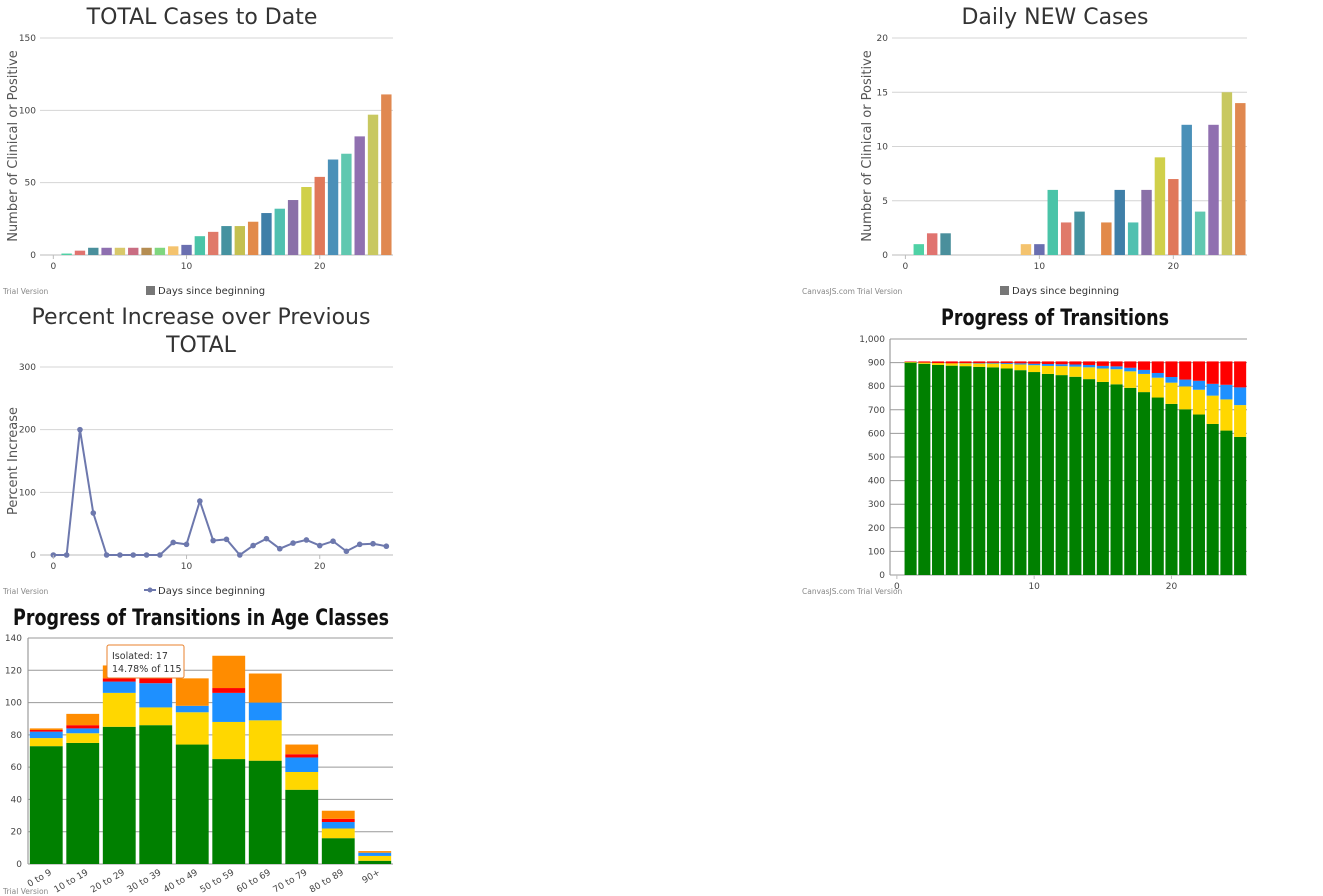 This screenshot has height=896, width=1323. I want to click on total-x-tick-label: 0, so click(53, 267).